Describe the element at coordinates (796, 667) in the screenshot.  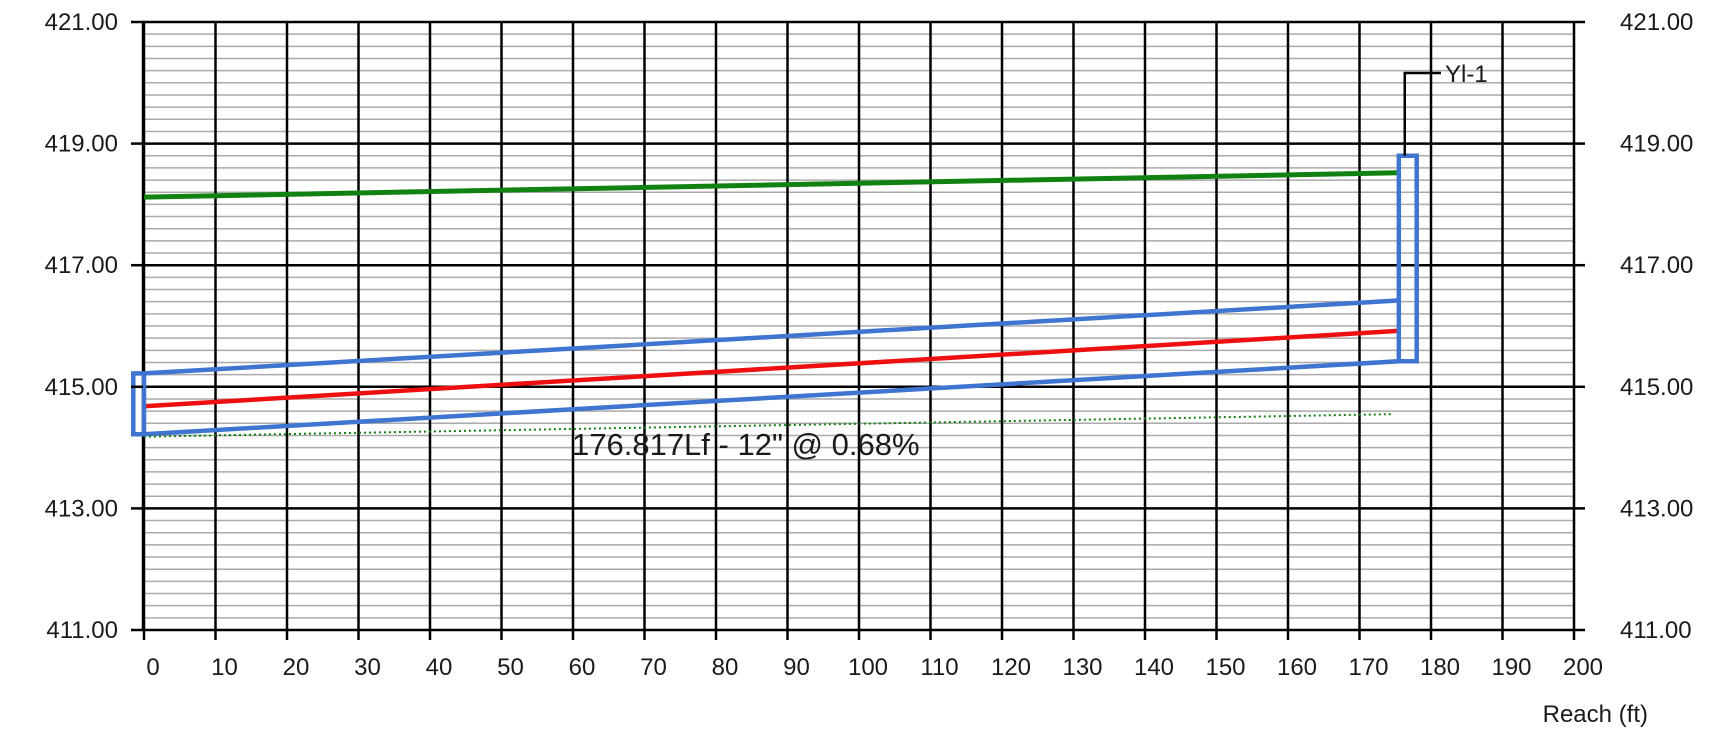
I see `x-tick-label: 90` at that location.